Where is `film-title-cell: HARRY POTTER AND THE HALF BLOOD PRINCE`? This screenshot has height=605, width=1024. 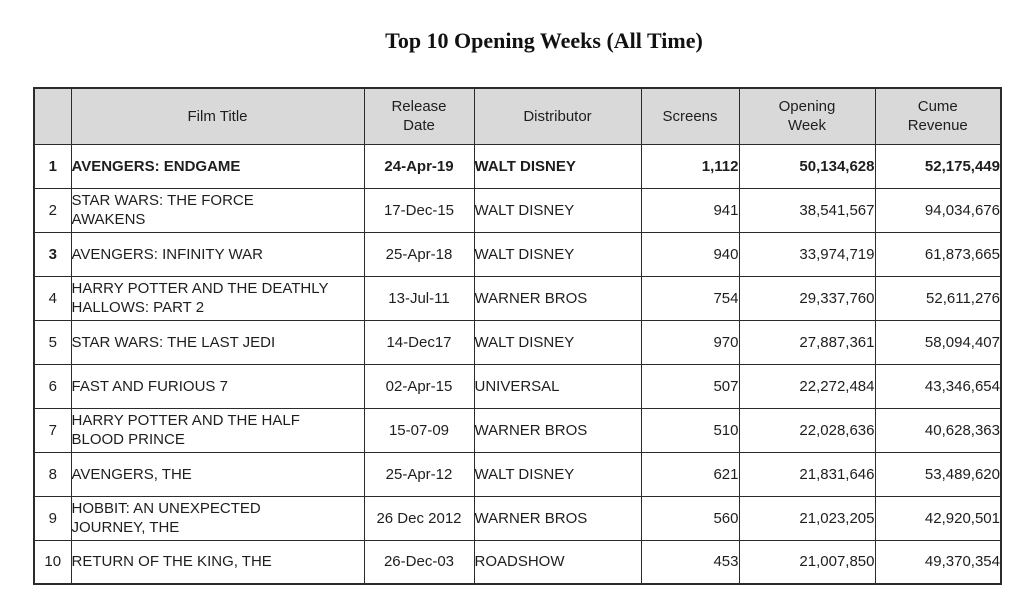 film-title-cell: HARRY POTTER AND THE HALF BLOOD PRINCE is located at coordinates (217, 430).